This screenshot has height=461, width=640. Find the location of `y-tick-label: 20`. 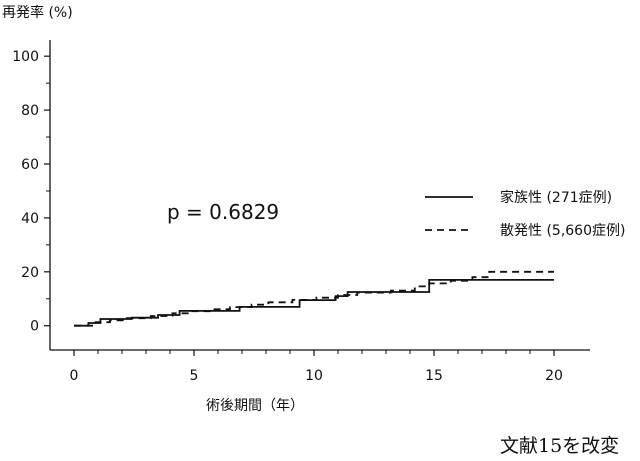

y-tick-label: 20 is located at coordinates (30, 273).